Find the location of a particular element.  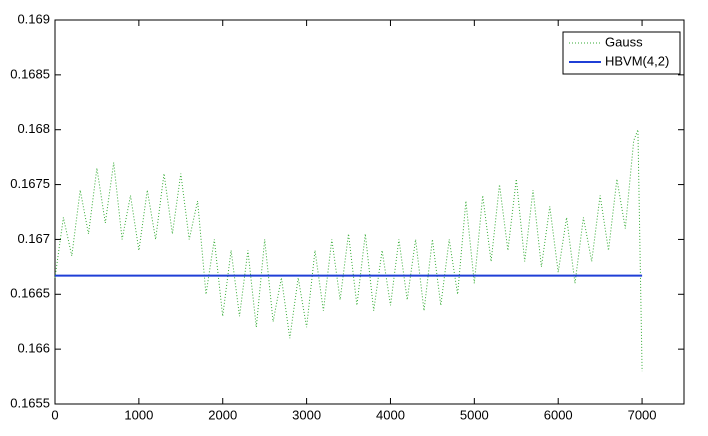

y-tick-label: 0.1665 is located at coordinates (30, 293).